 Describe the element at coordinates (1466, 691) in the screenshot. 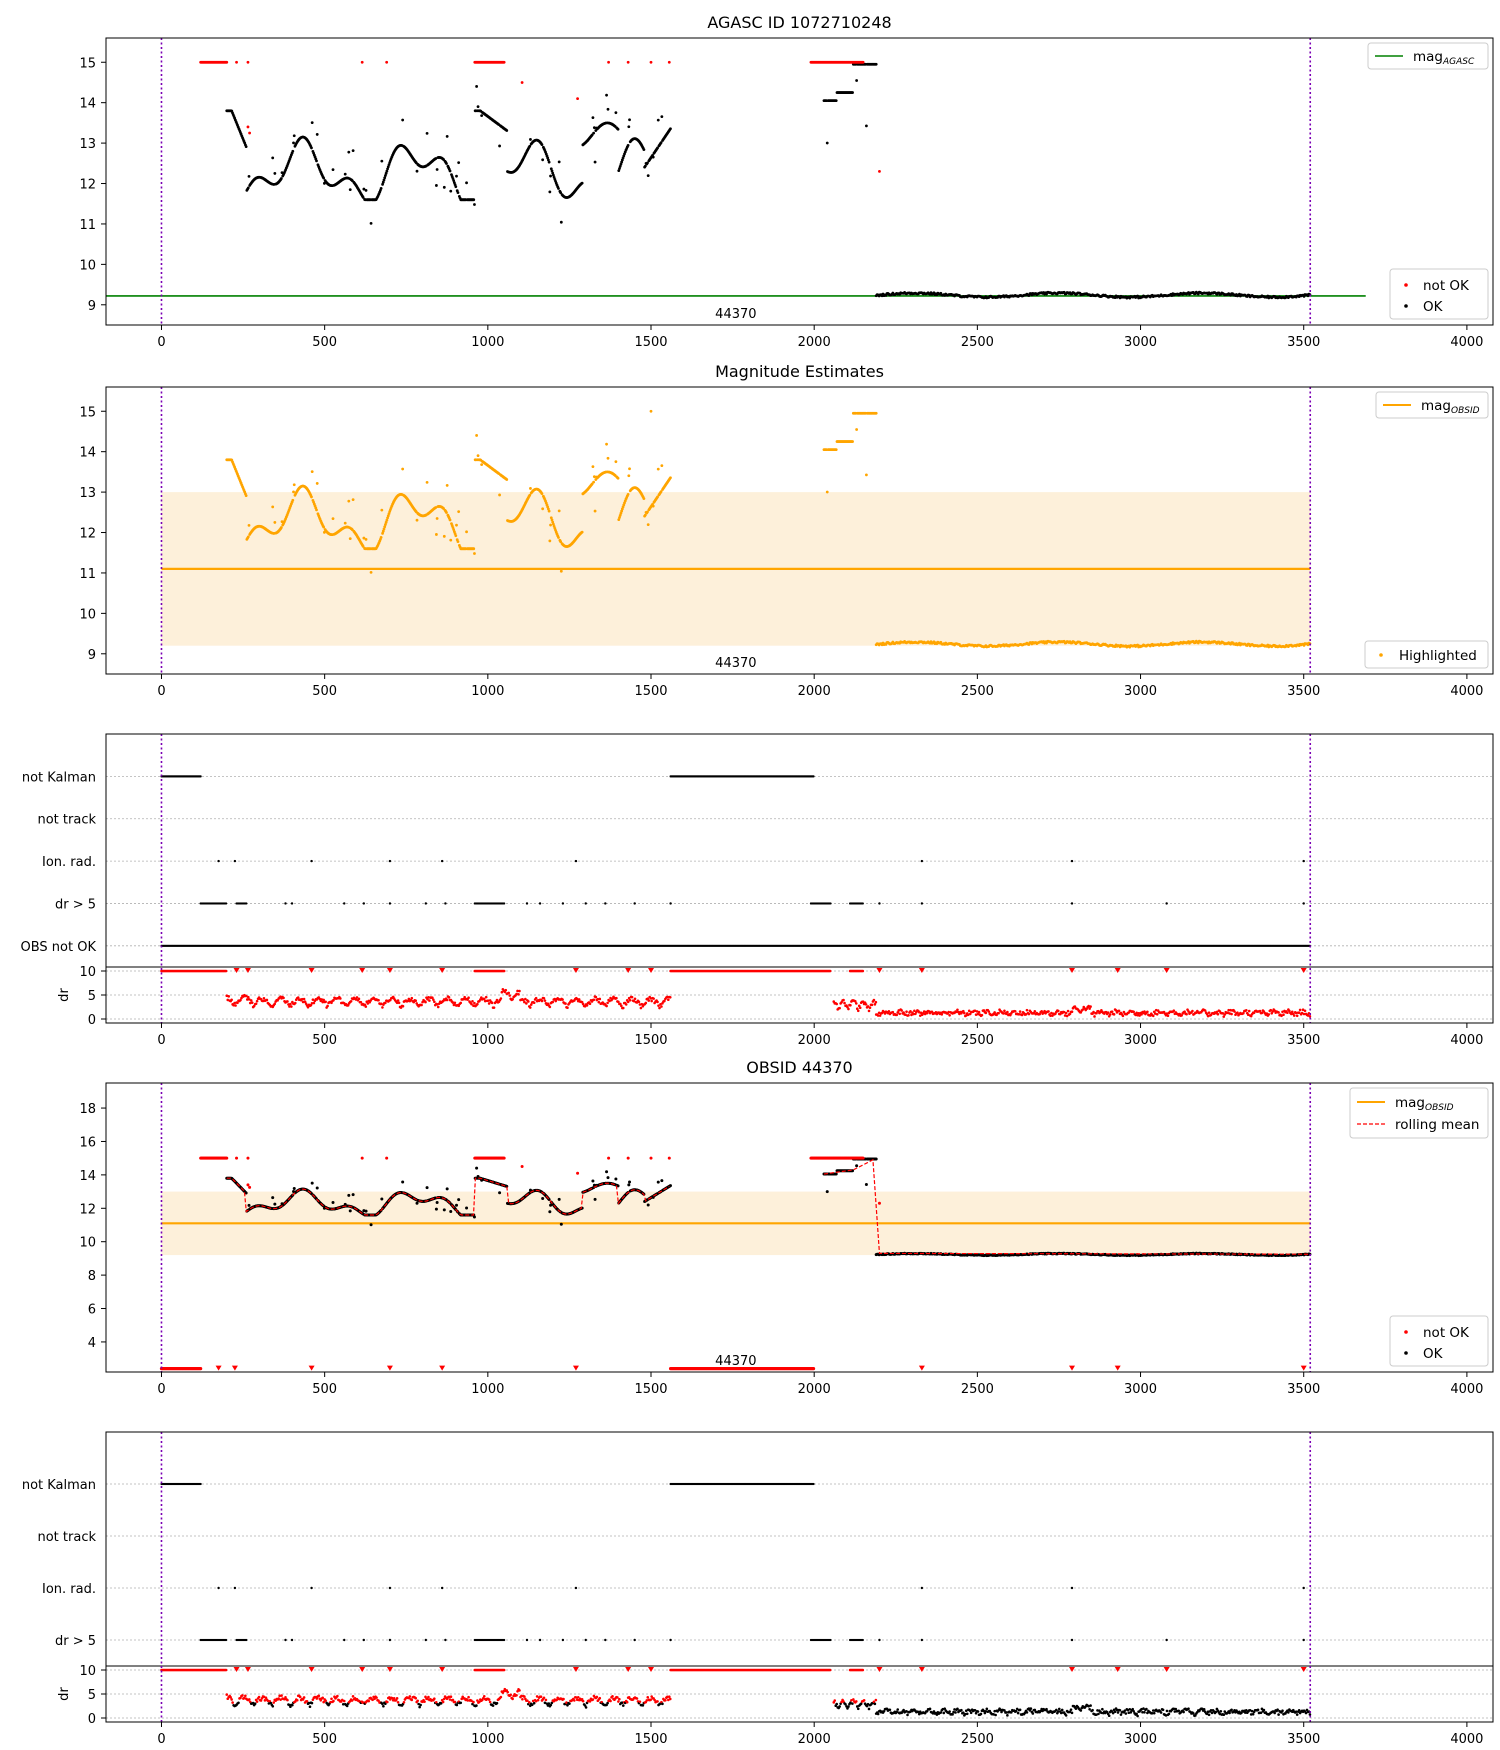

I see `panel2-xtick-label: 4000` at that location.